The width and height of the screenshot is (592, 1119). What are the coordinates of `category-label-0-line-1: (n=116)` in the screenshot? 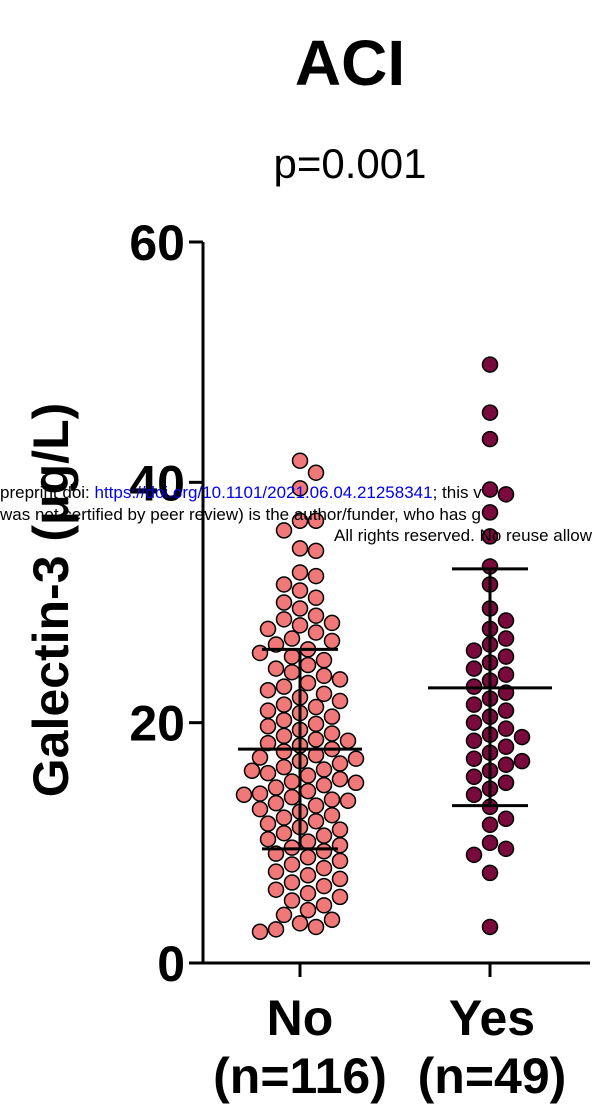 It's located at (300, 1076).